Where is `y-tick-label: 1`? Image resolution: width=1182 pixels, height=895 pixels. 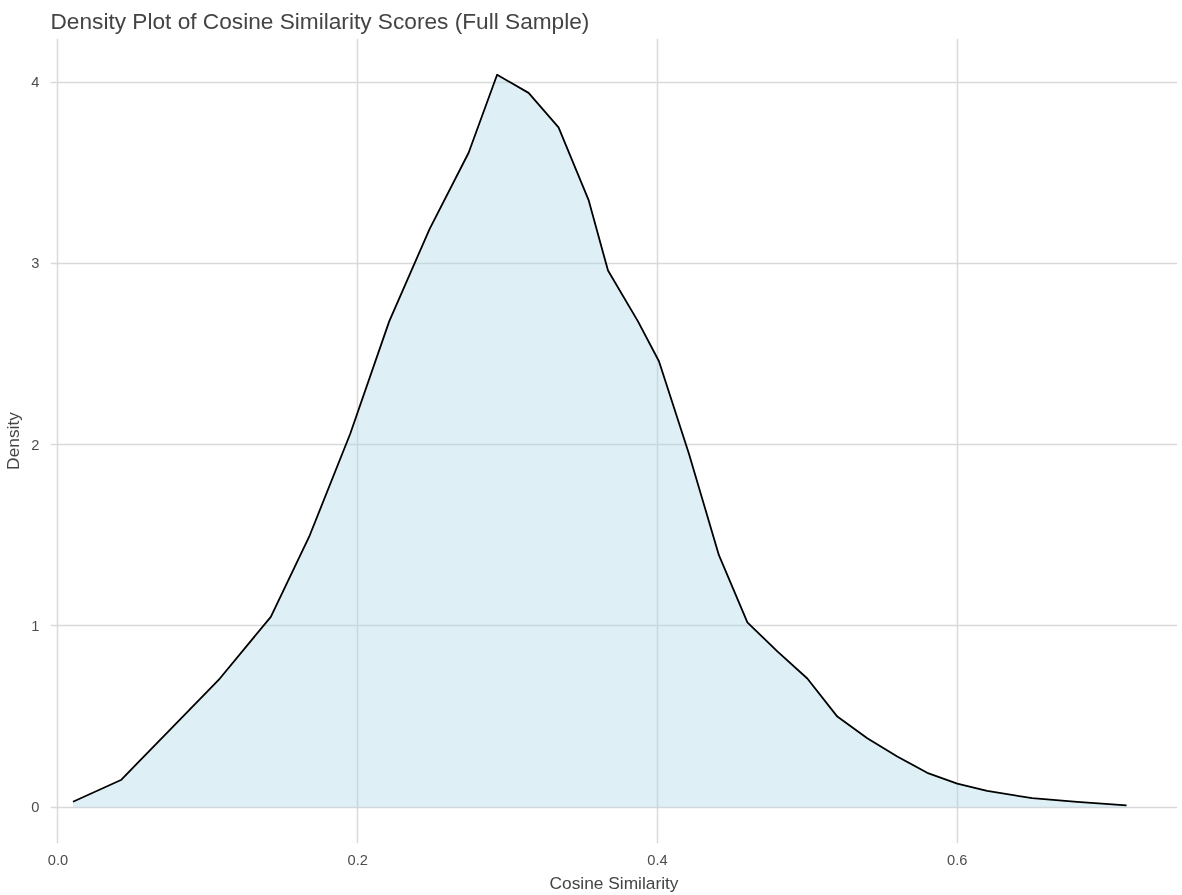 y-tick-label: 1 is located at coordinates (35, 625).